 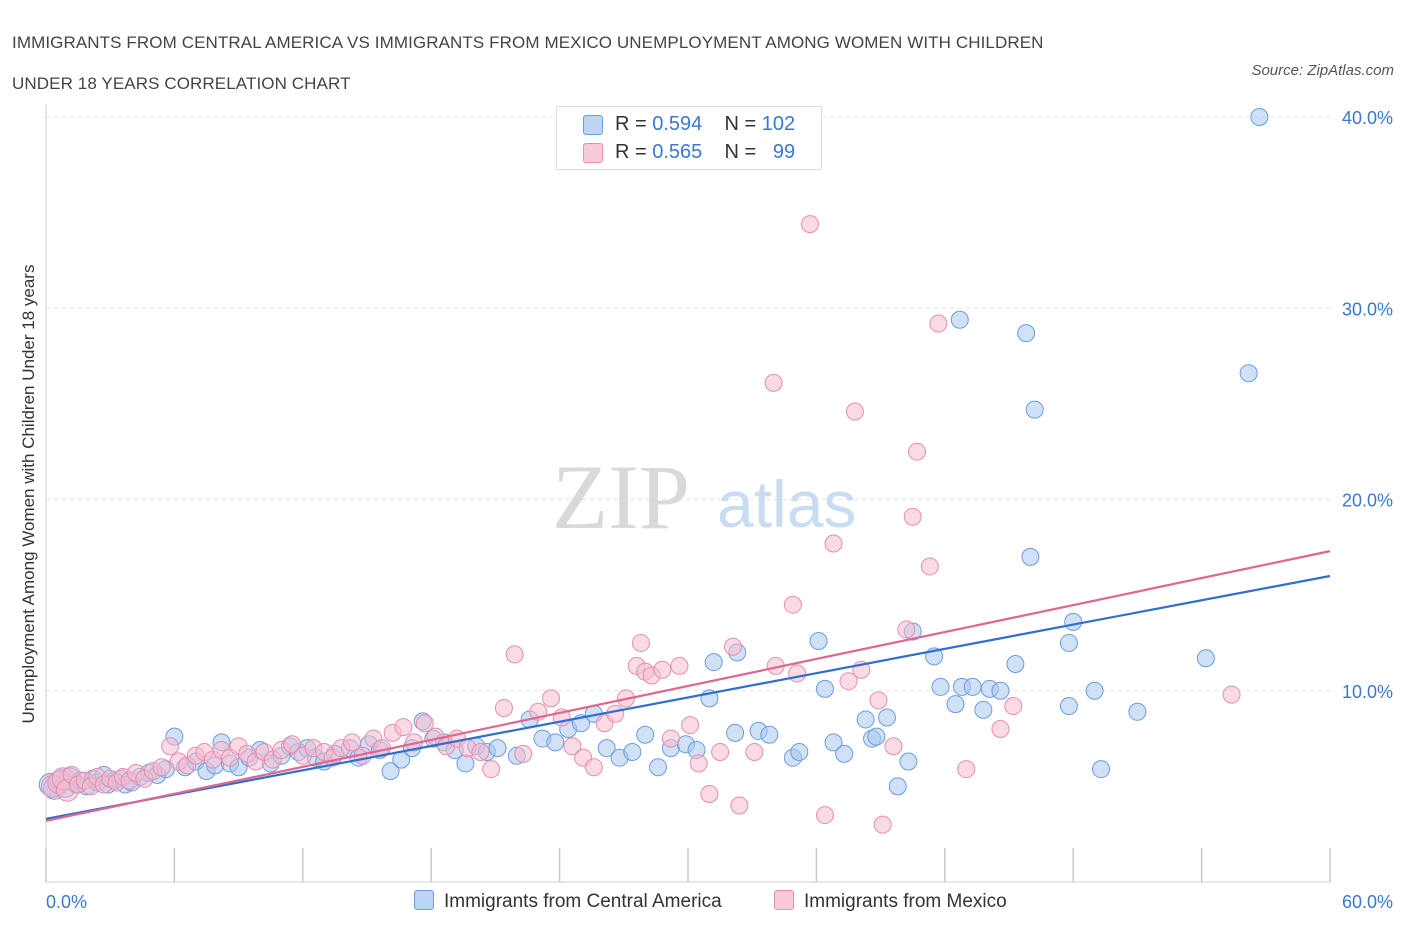 I want to click on x-axis-ticks, so click(x=688, y=865).